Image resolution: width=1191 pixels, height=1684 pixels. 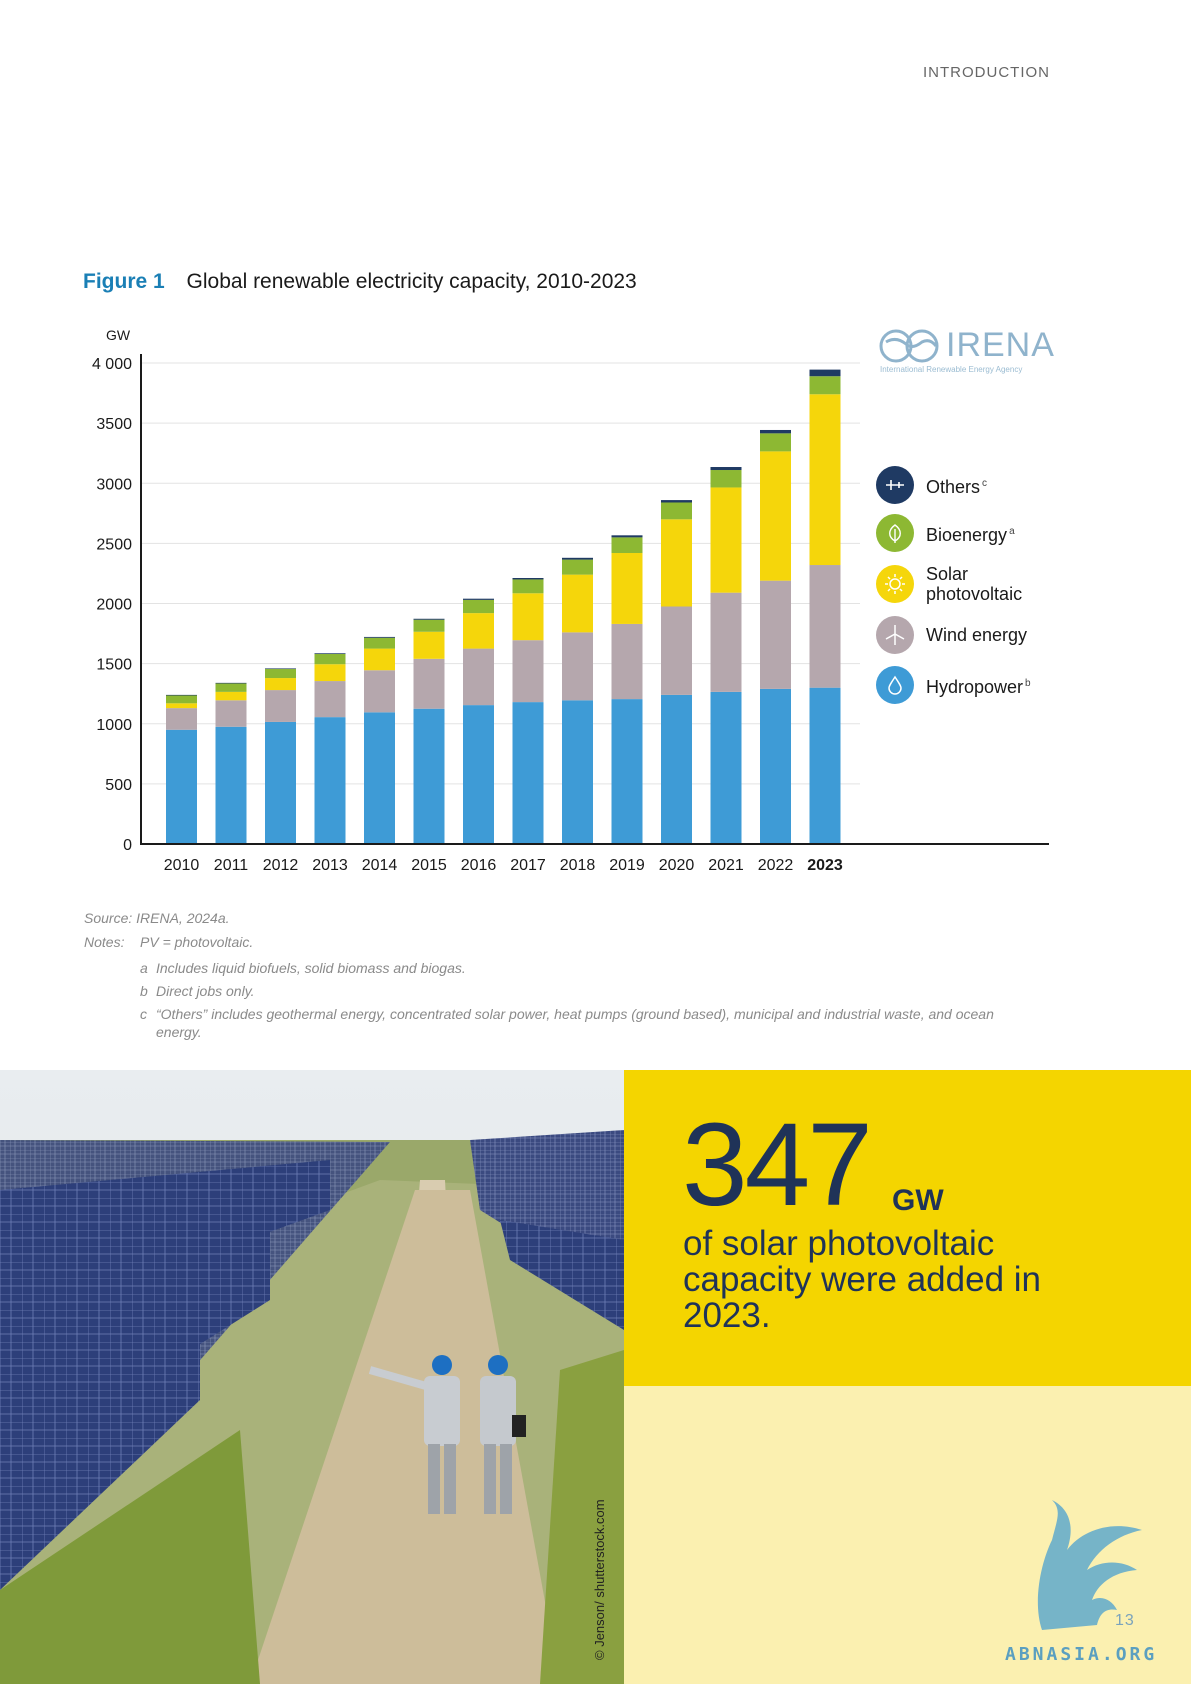 What do you see at coordinates (978, 686) in the screenshot?
I see `legend-label-hydro: Hydropower b` at bounding box center [978, 686].